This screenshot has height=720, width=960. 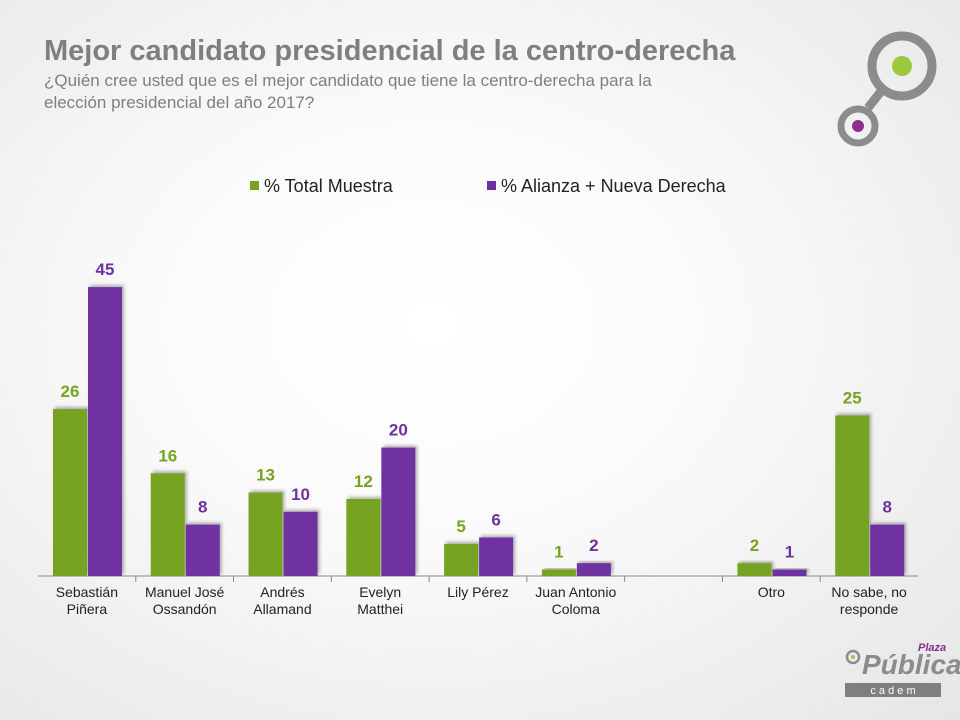 I want to click on value-label: 16, so click(x=167, y=455).